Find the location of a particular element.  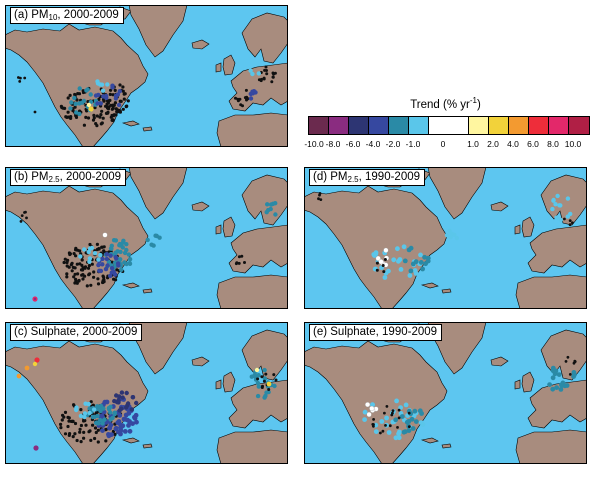

map-b is located at coordinates (146, 238).